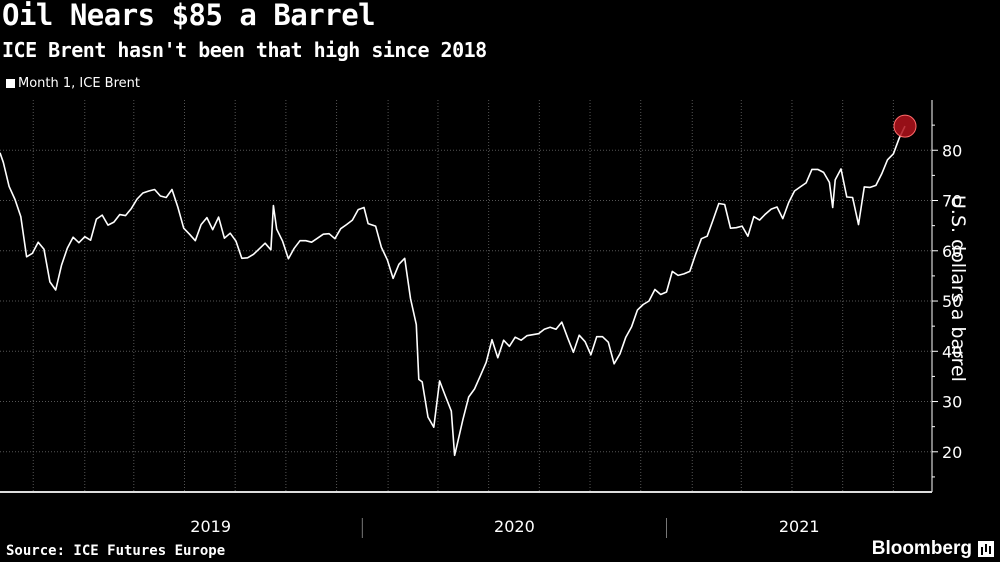 This screenshot has width=1000, height=562. Describe the element at coordinates (210, 526) in the screenshot. I see `x-tick-label: 2019` at that location.